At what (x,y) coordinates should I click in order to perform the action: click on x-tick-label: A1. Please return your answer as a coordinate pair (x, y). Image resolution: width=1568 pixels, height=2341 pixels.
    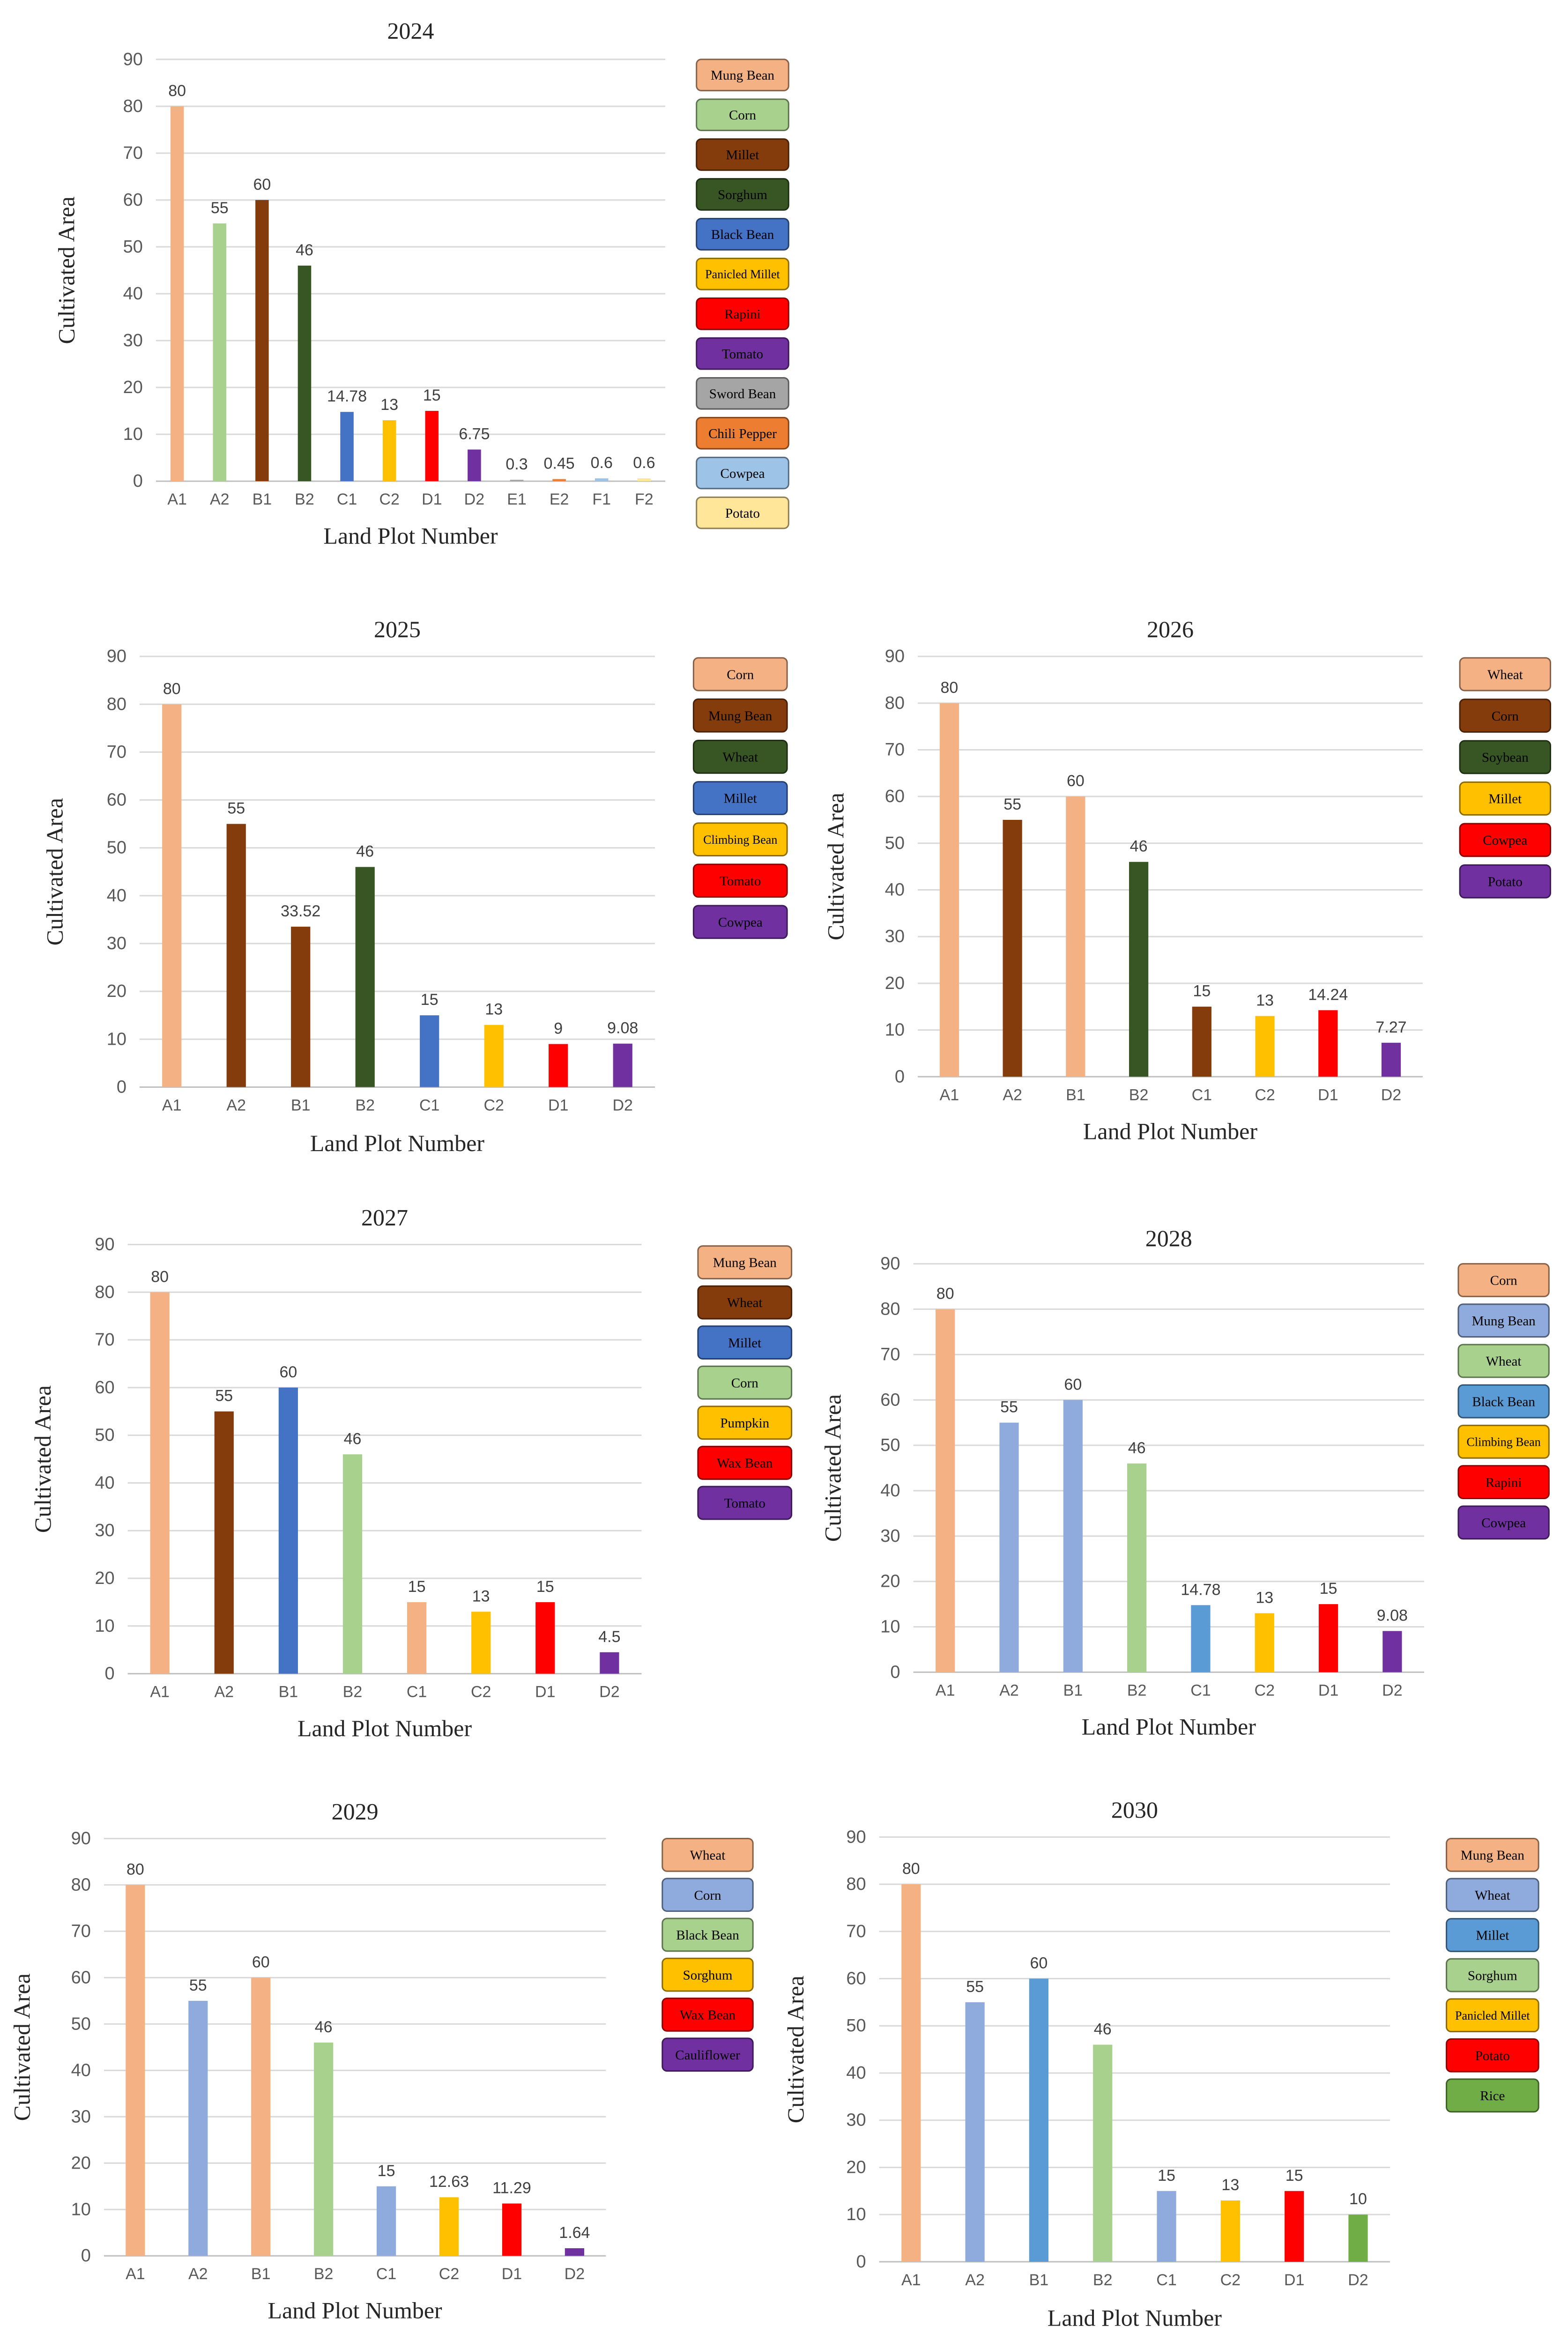
    Looking at the image, I should click on (945, 1690).